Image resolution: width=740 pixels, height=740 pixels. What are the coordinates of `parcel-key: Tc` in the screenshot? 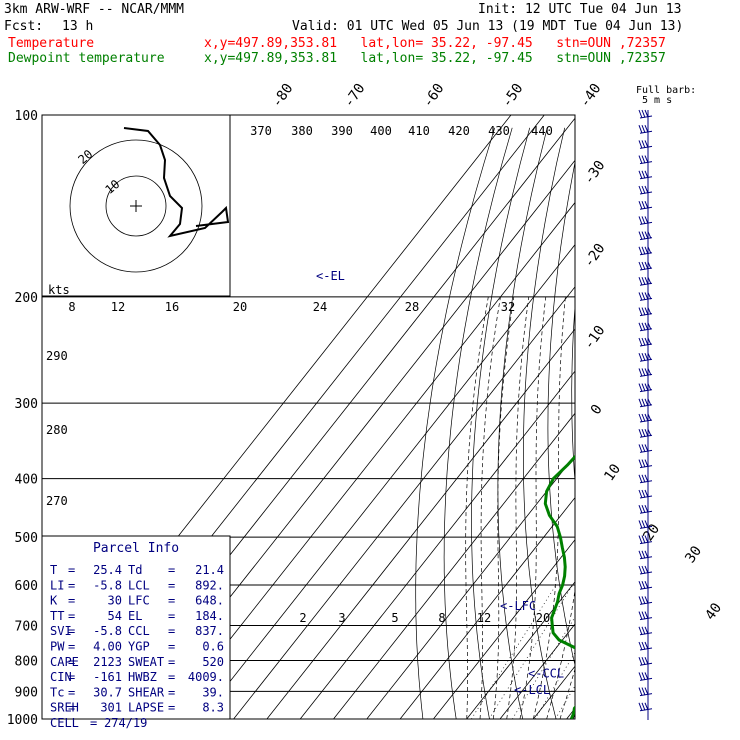 It's located at (57, 692).